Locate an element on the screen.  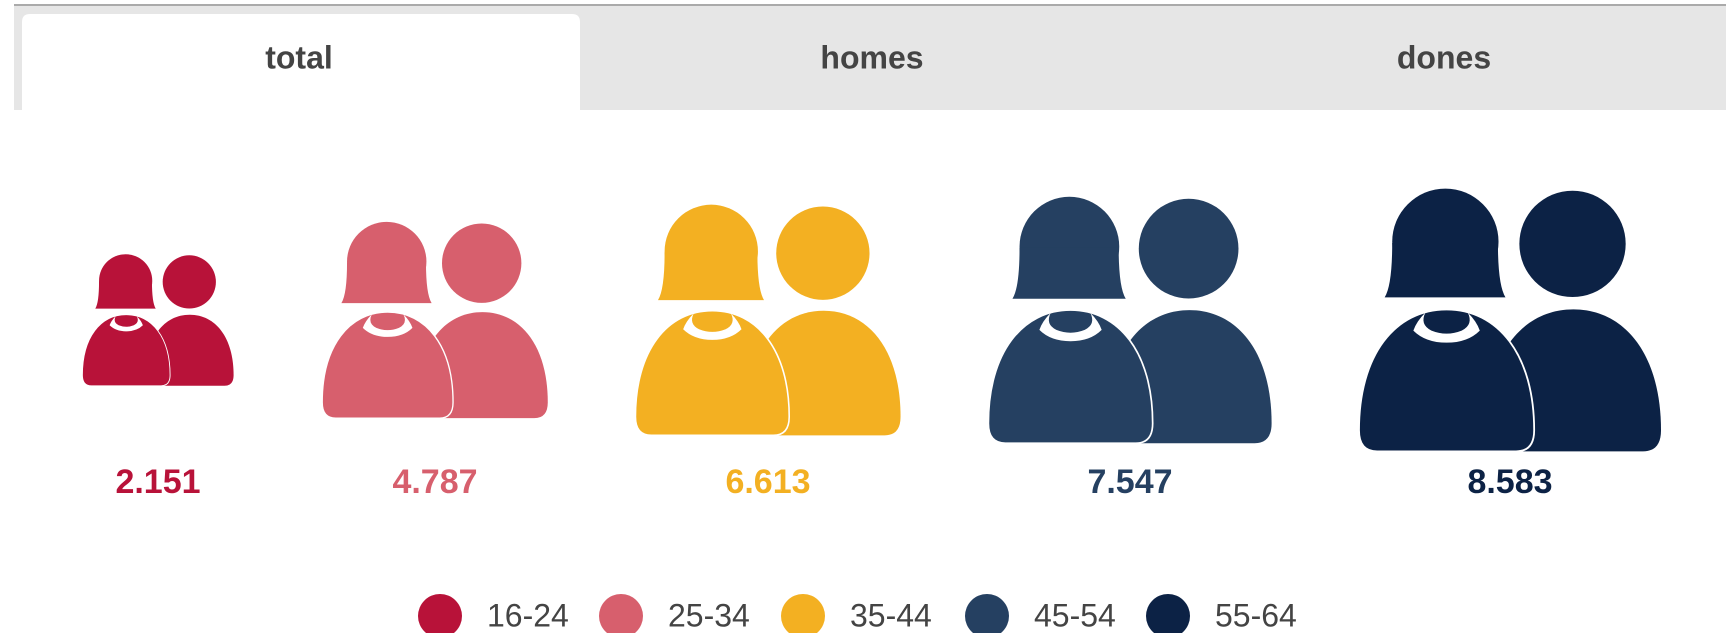
tab-label: homes is located at coordinates (871, 57).